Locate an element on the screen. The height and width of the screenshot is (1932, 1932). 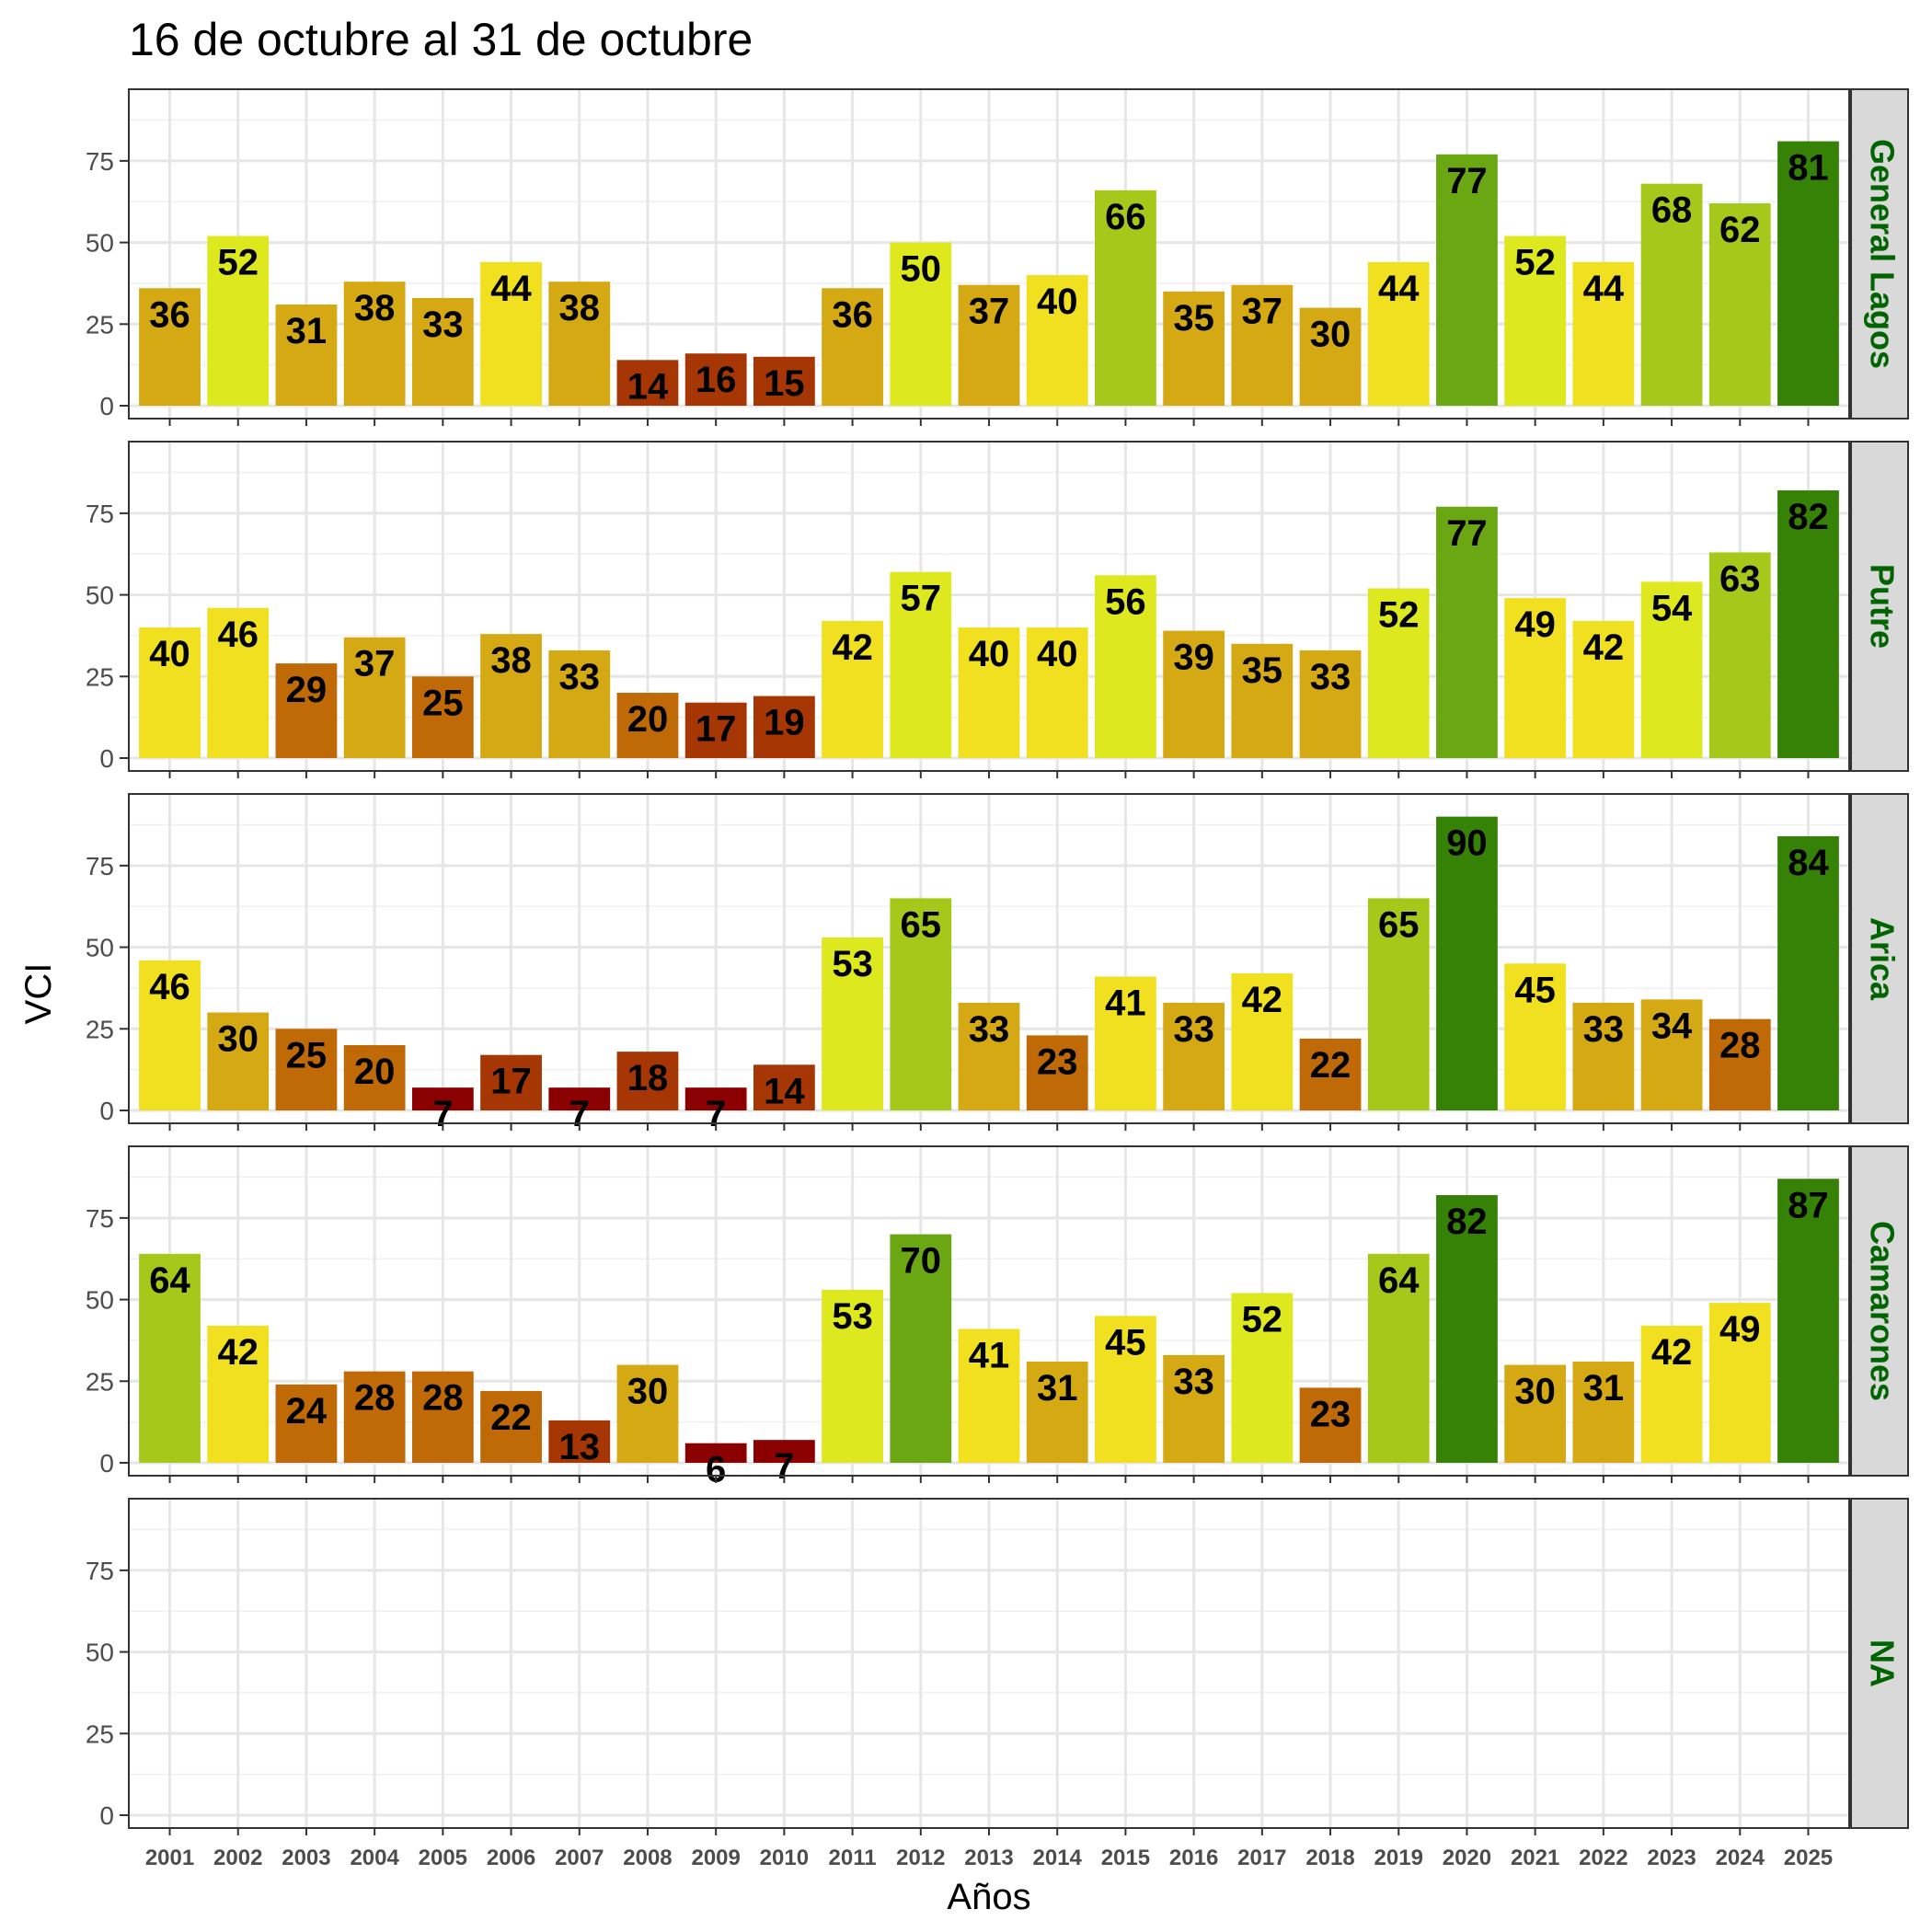
x-tick-label-2022: 2022 is located at coordinates (1603, 1858).